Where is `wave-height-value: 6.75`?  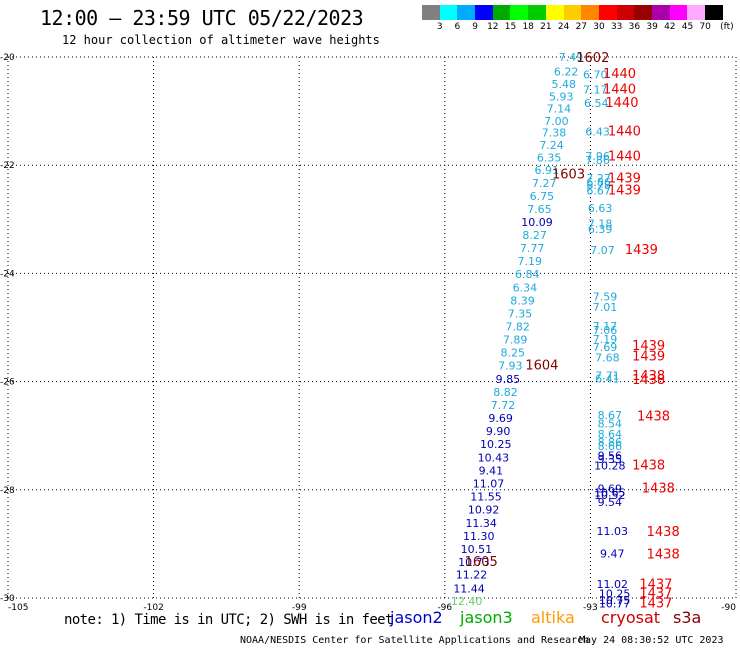
wave-height-value: 6.75 is located at coordinates (542, 196).